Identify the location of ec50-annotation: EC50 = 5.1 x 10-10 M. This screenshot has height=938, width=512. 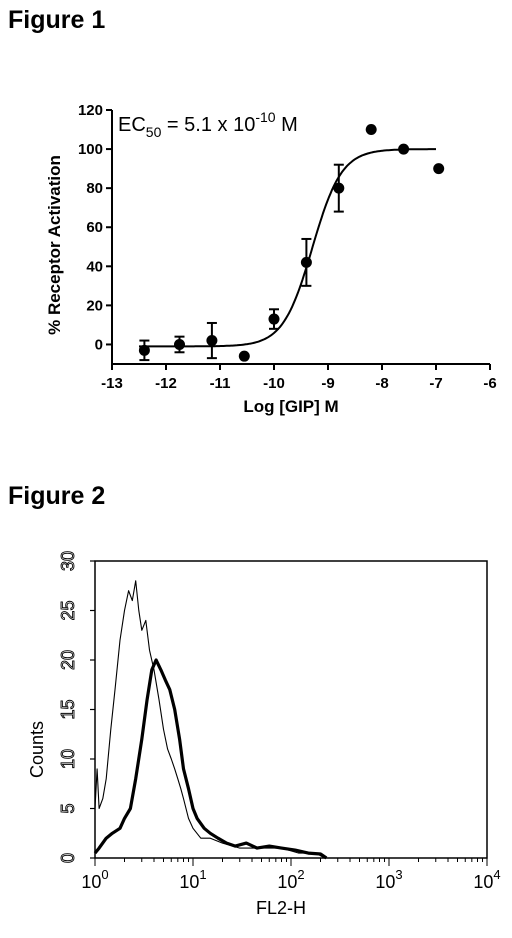
(208, 124).